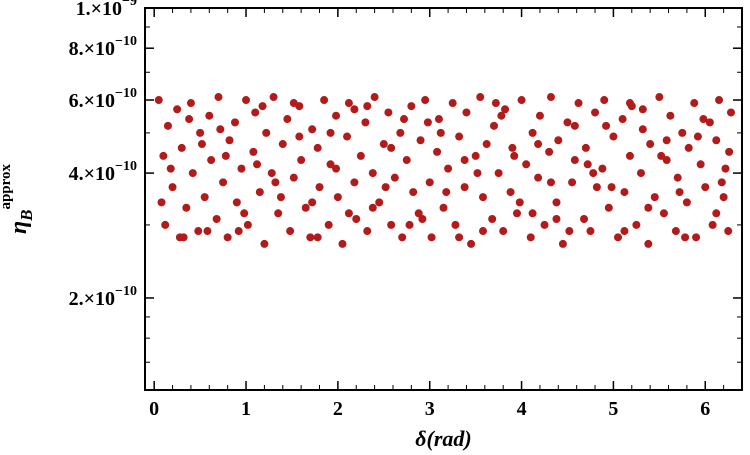  What do you see at coordinates (522, 409) in the screenshot?
I see `x-tick-label-4: 4` at bounding box center [522, 409].